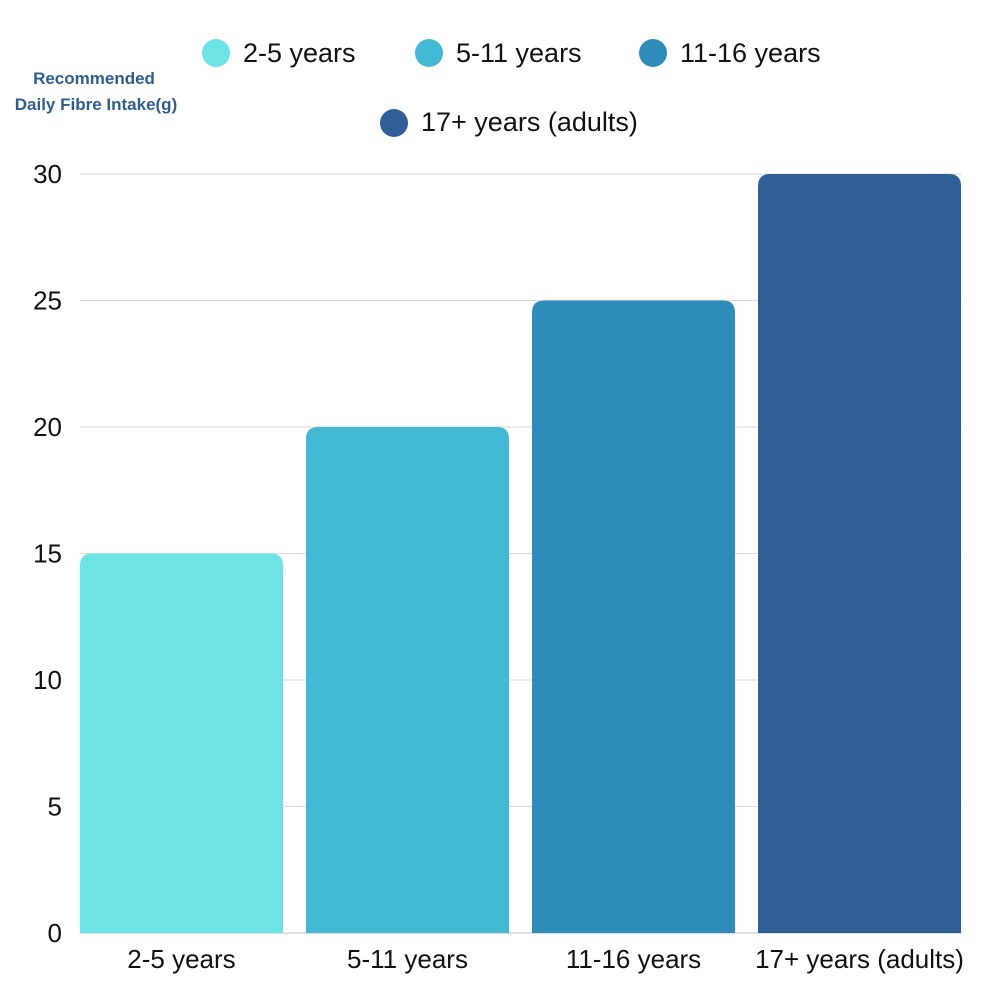  Describe the element at coordinates (94, 78) in the screenshot. I see `y-axis-label-line-1: Recommended` at that location.